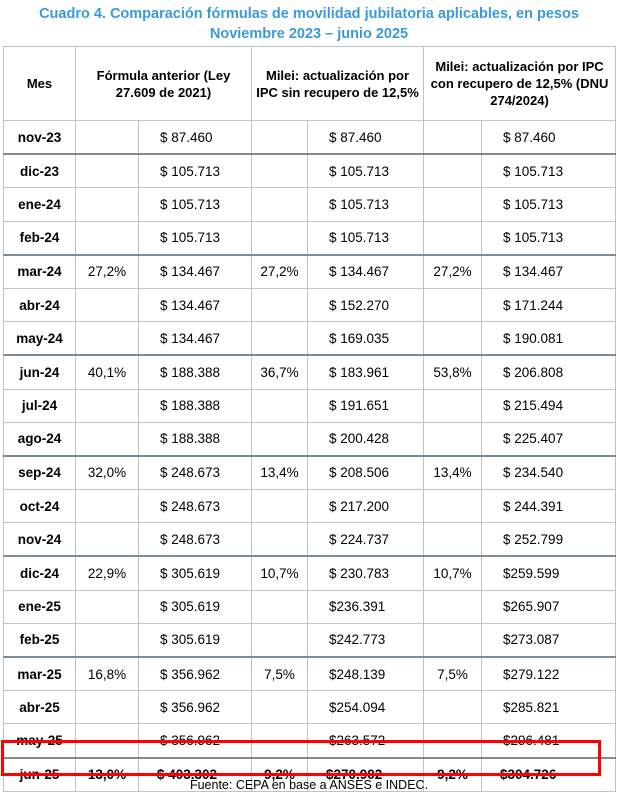  I want to click on cell-milei-con-value: $ 215.494, so click(549, 405).